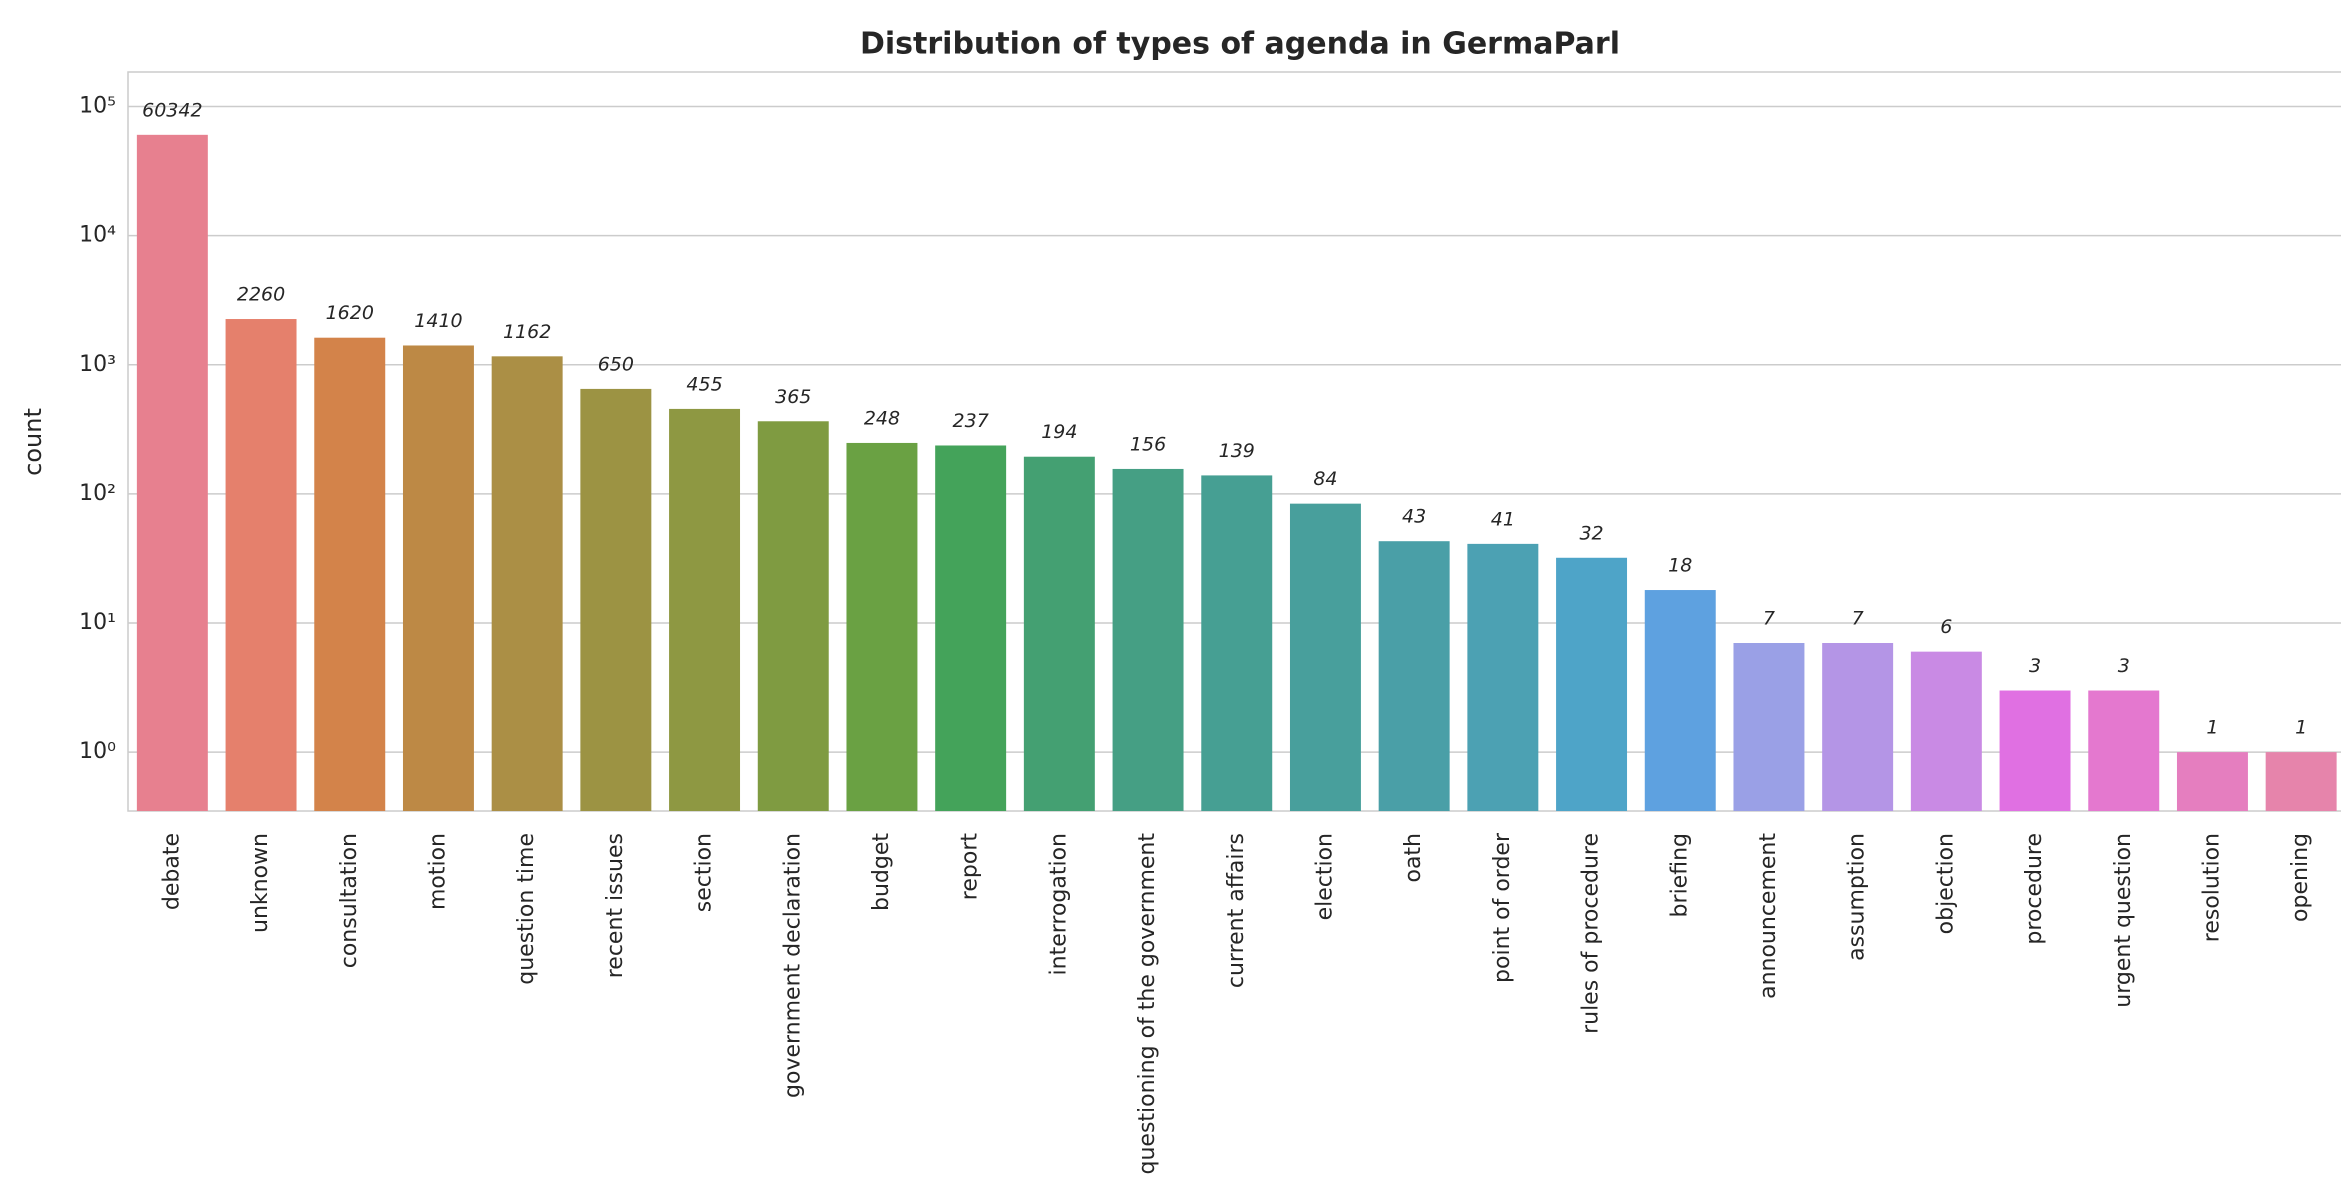 This screenshot has height=1185, width=2341. Describe the element at coordinates (1058, 904) in the screenshot. I see `x-tick-label: interrogation` at that location.